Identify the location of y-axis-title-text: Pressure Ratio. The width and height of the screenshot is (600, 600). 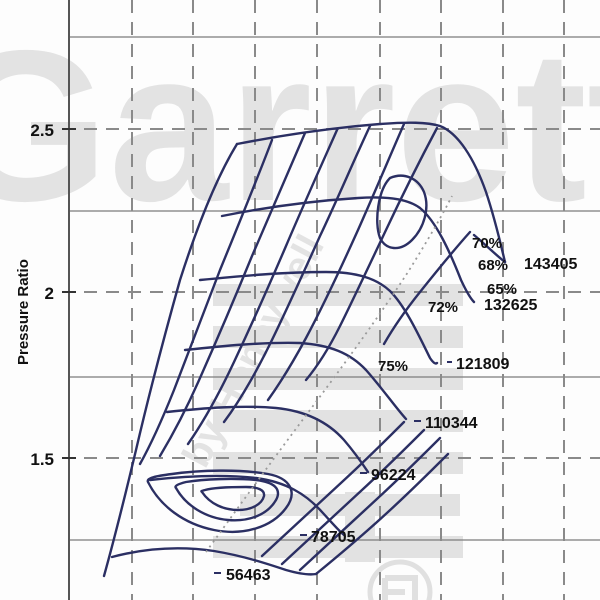
(23, 312).